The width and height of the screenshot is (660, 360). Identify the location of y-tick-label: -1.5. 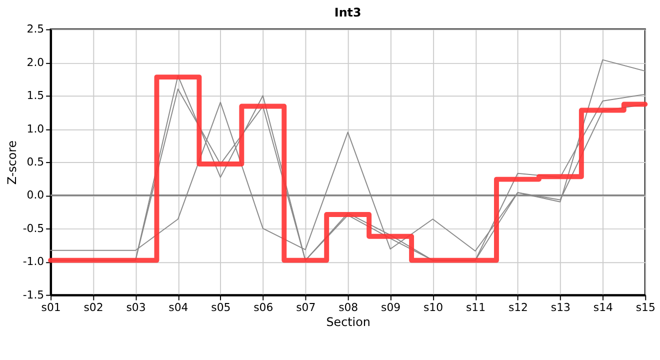
(33, 295).